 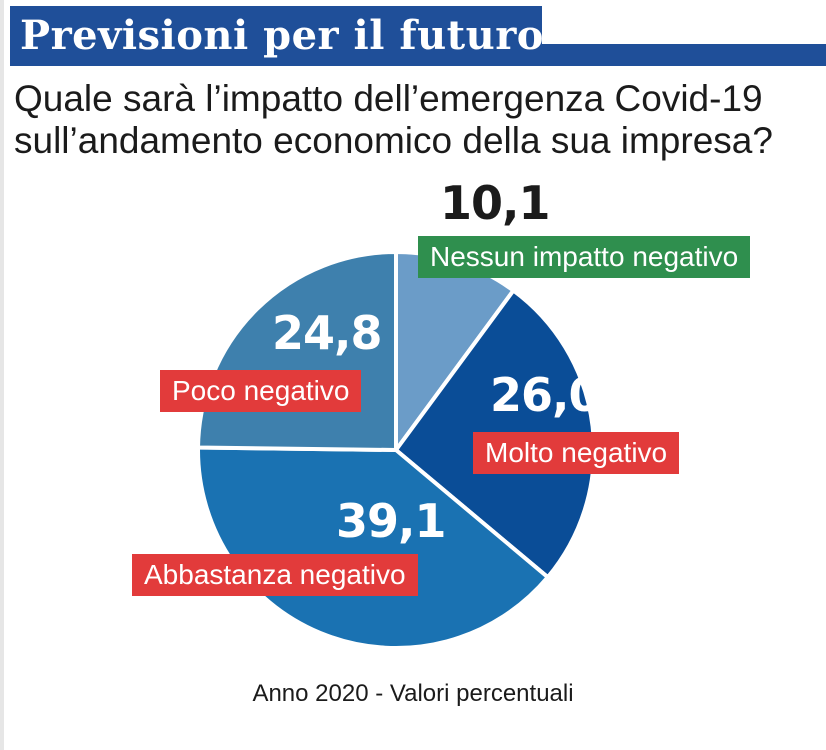 I want to click on label-nessun-impatto: Nessun impatto negativo, so click(x=584, y=257).